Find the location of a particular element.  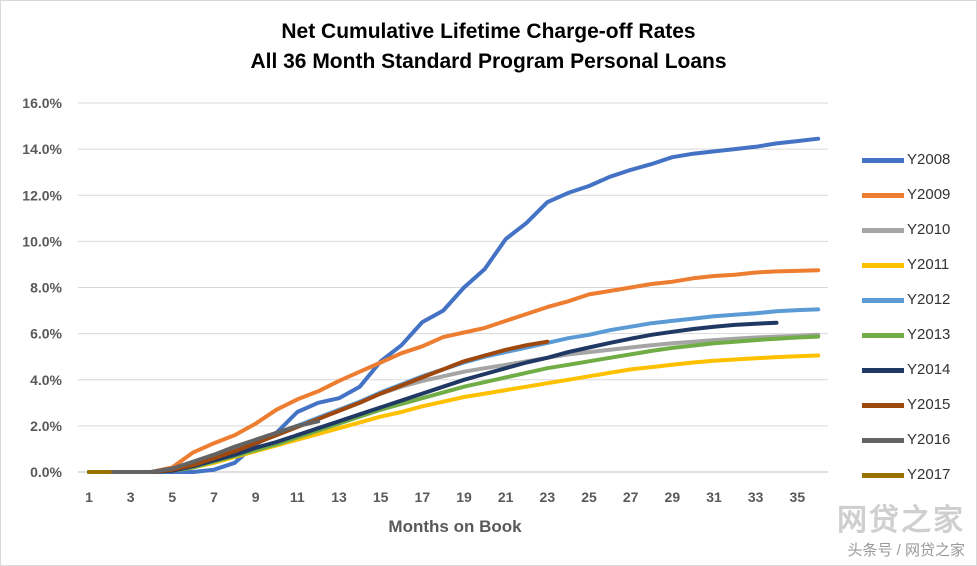

legend-item-y2012: Y2012 is located at coordinates (915, 300).